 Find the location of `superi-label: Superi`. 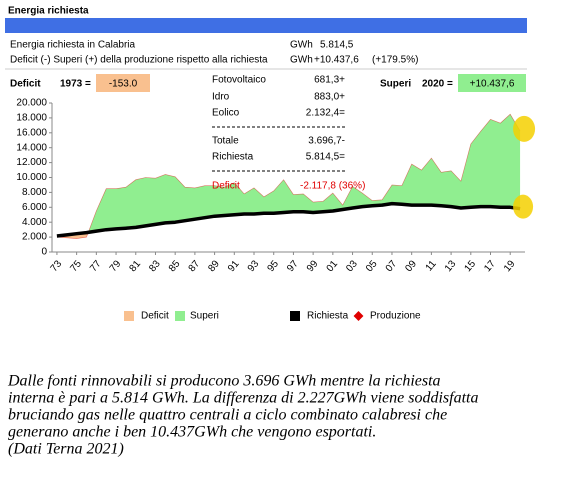

superi-label: Superi is located at coordinates (395, 84).